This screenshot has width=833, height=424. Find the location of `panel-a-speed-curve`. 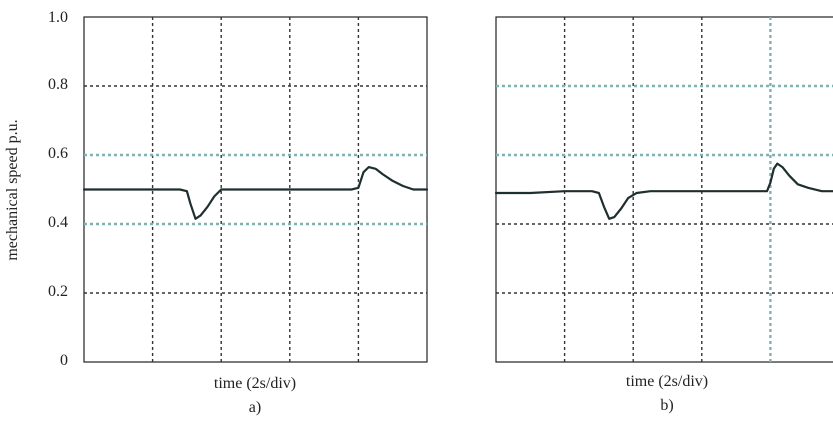

panel-a-speed-curve is located at coordinates (255, 193).